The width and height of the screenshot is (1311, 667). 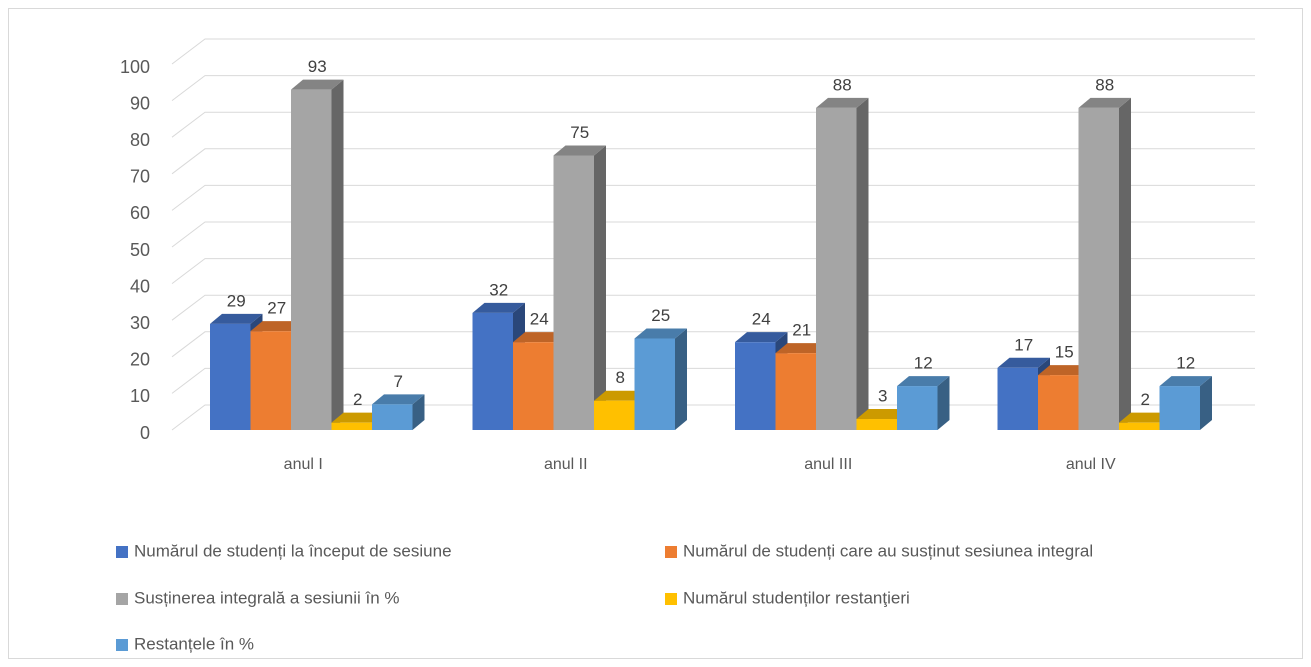 I want to click on y-tick-label: 80, so click(x=140, y=140).